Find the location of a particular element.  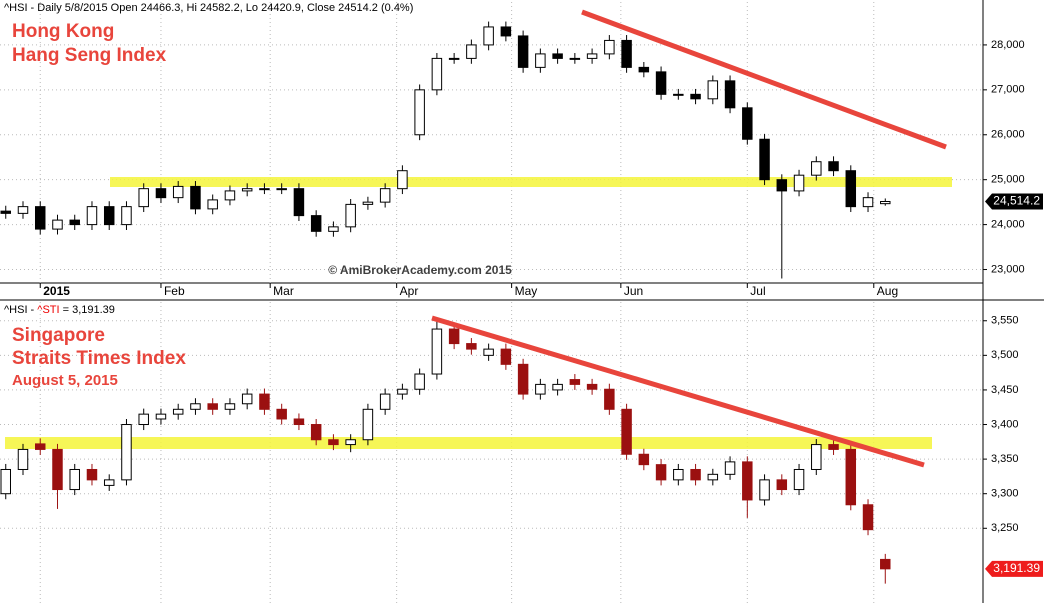

support-band is located at coordinates (468, 443).